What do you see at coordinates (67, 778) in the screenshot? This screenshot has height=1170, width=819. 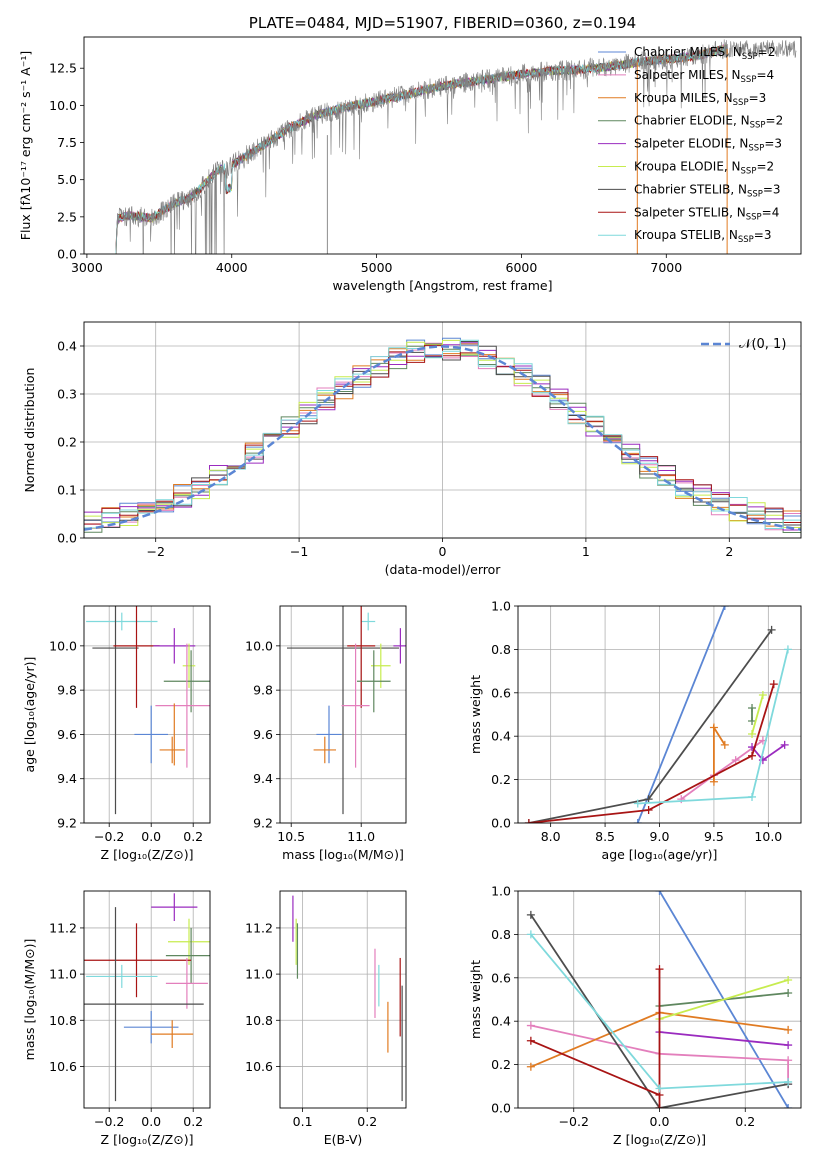 I see `y-tick-label: 9.4` at bounding box center [67, 778].